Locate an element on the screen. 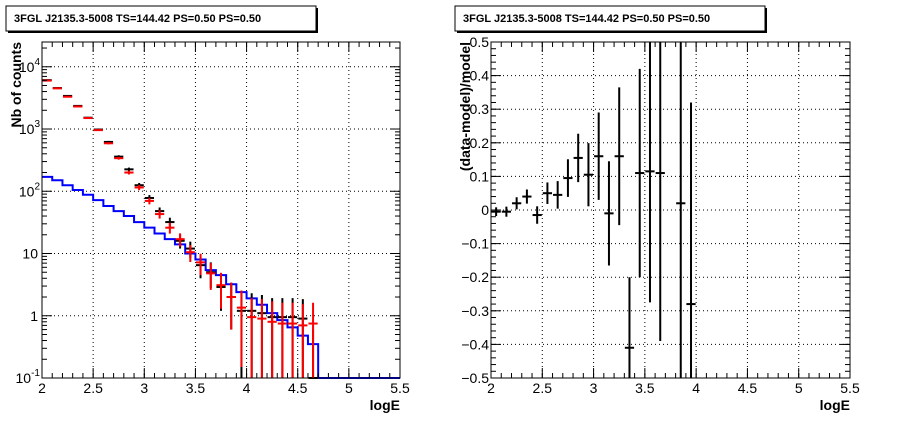  counts-y-axis-label: Nb of counts is located at coordinates (16, 85).